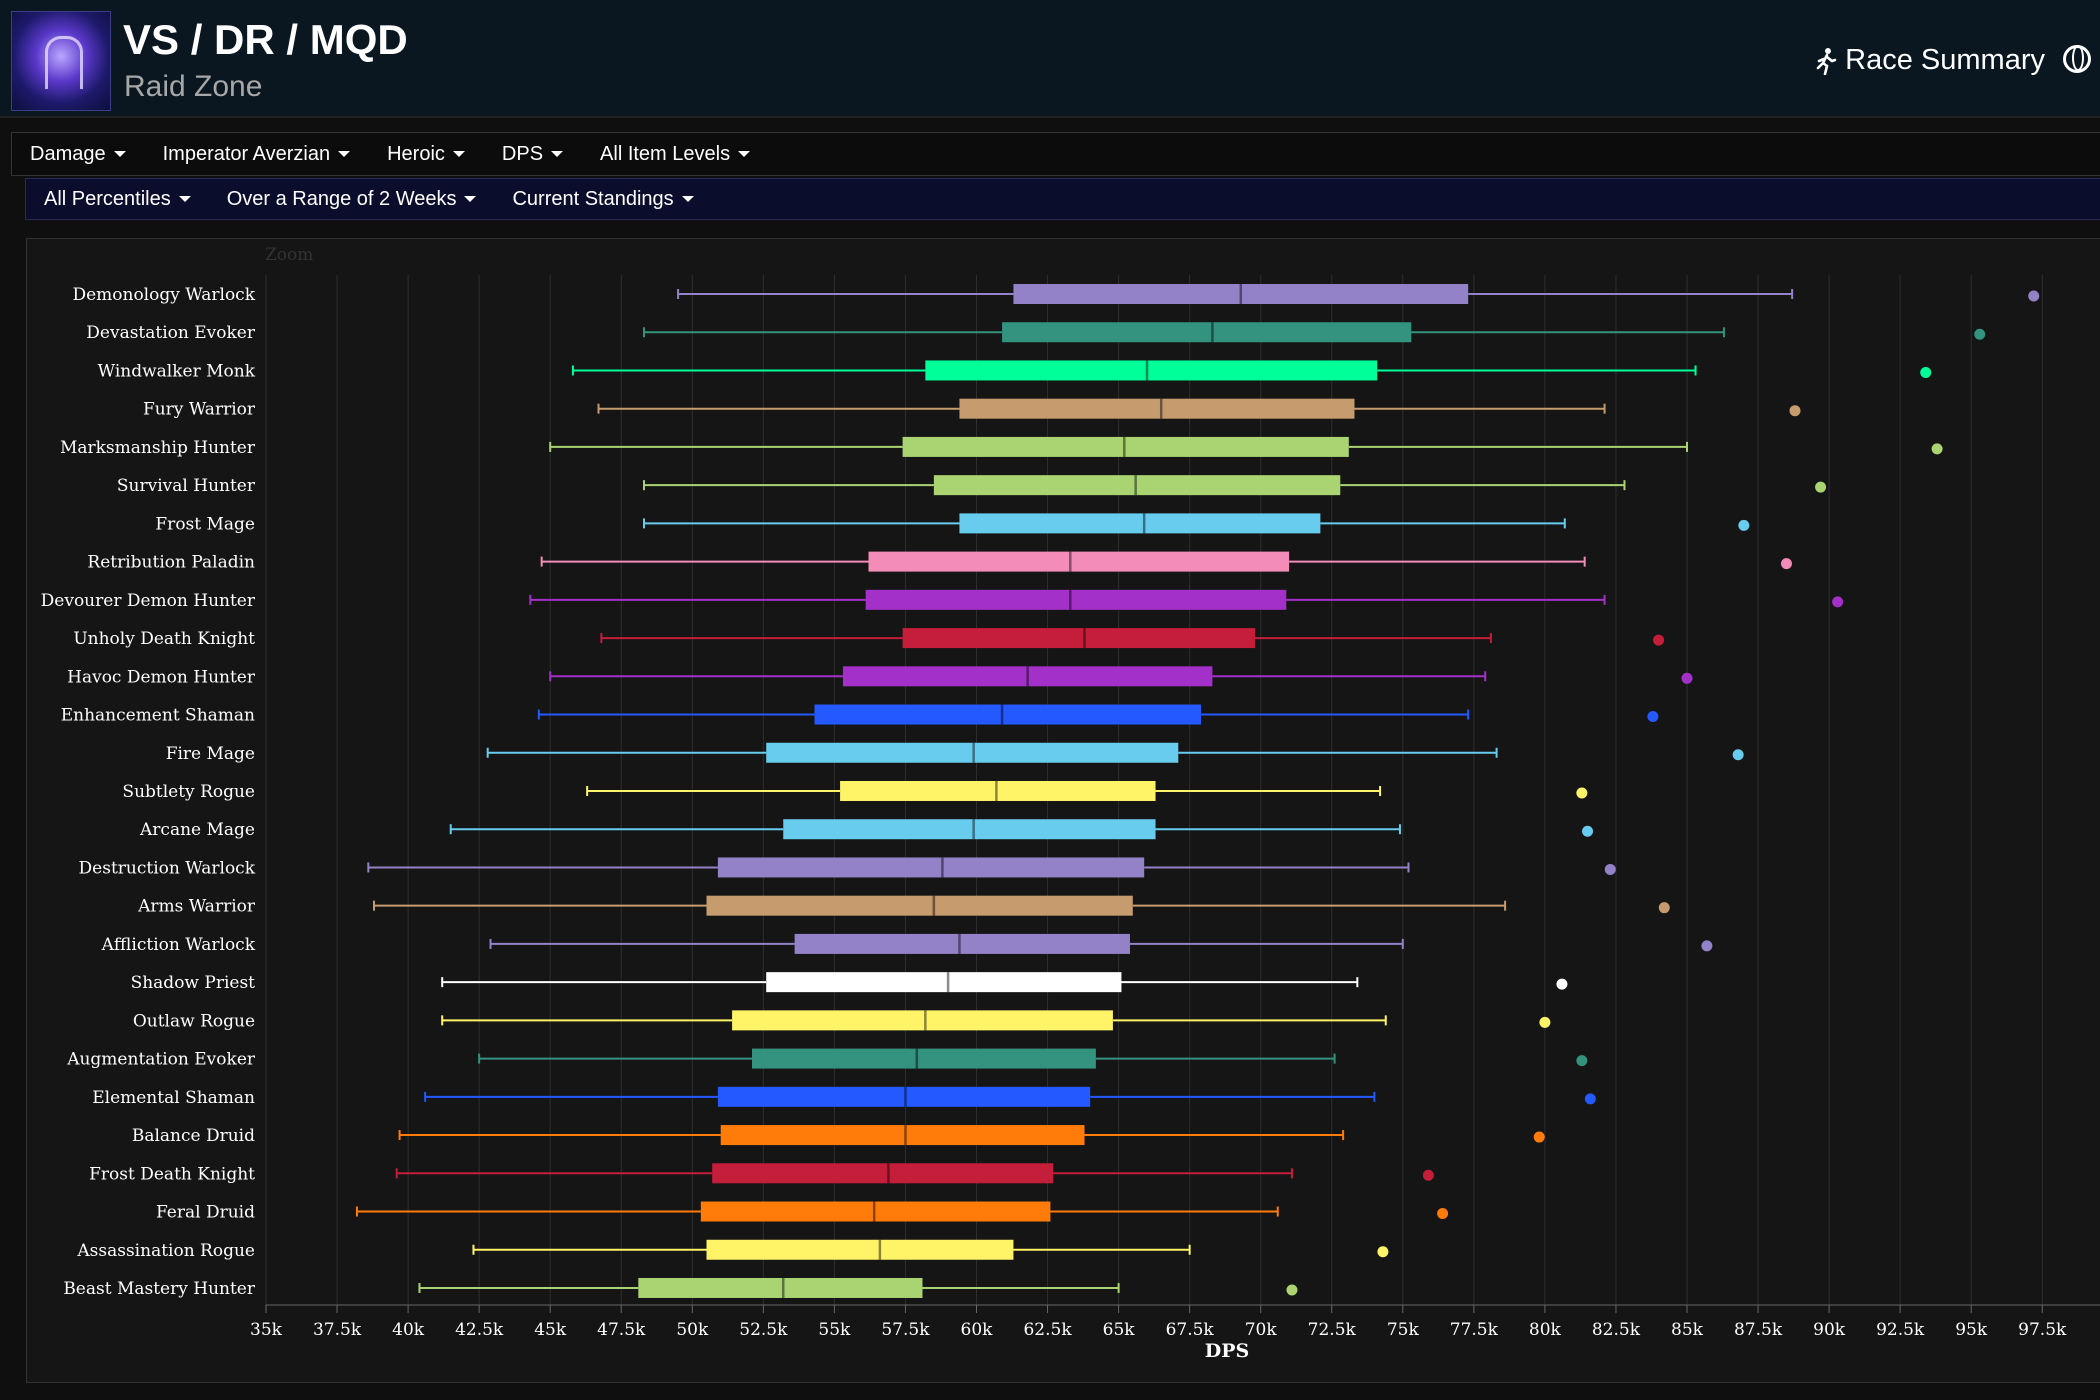 The width and height of the screenshot is (2100, 1400). Describe the element at coordinates (78, 154) in the screenshot. I see `metric-dropdown: Damage` at that location.